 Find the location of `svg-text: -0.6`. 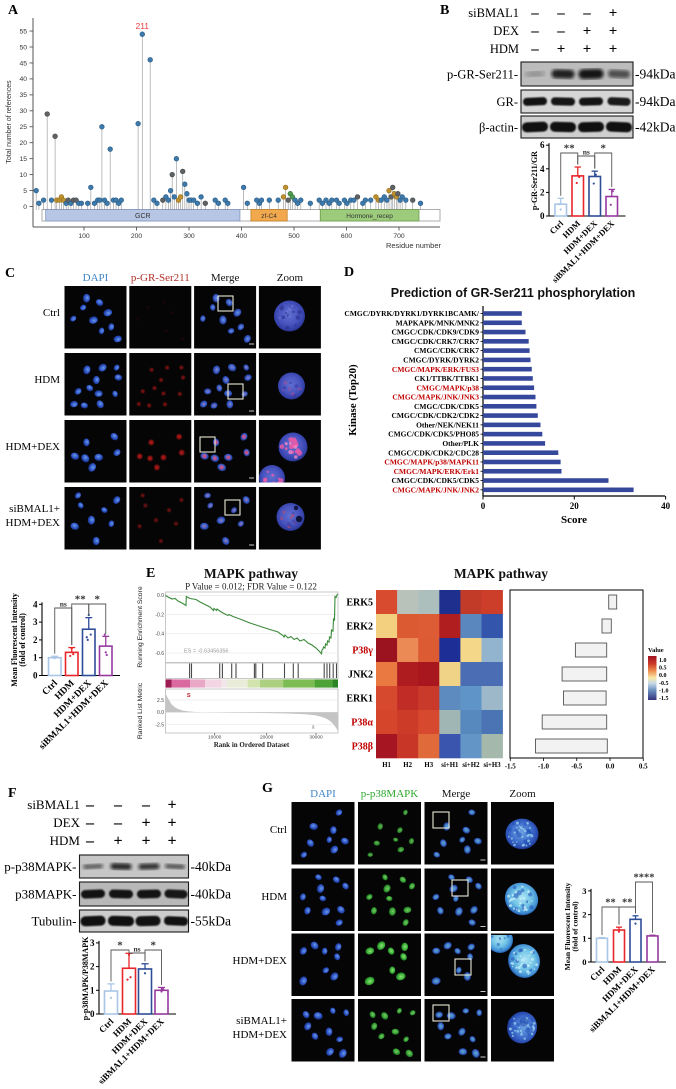

svg-text: -0.6 is located at coordinates (159, 654).